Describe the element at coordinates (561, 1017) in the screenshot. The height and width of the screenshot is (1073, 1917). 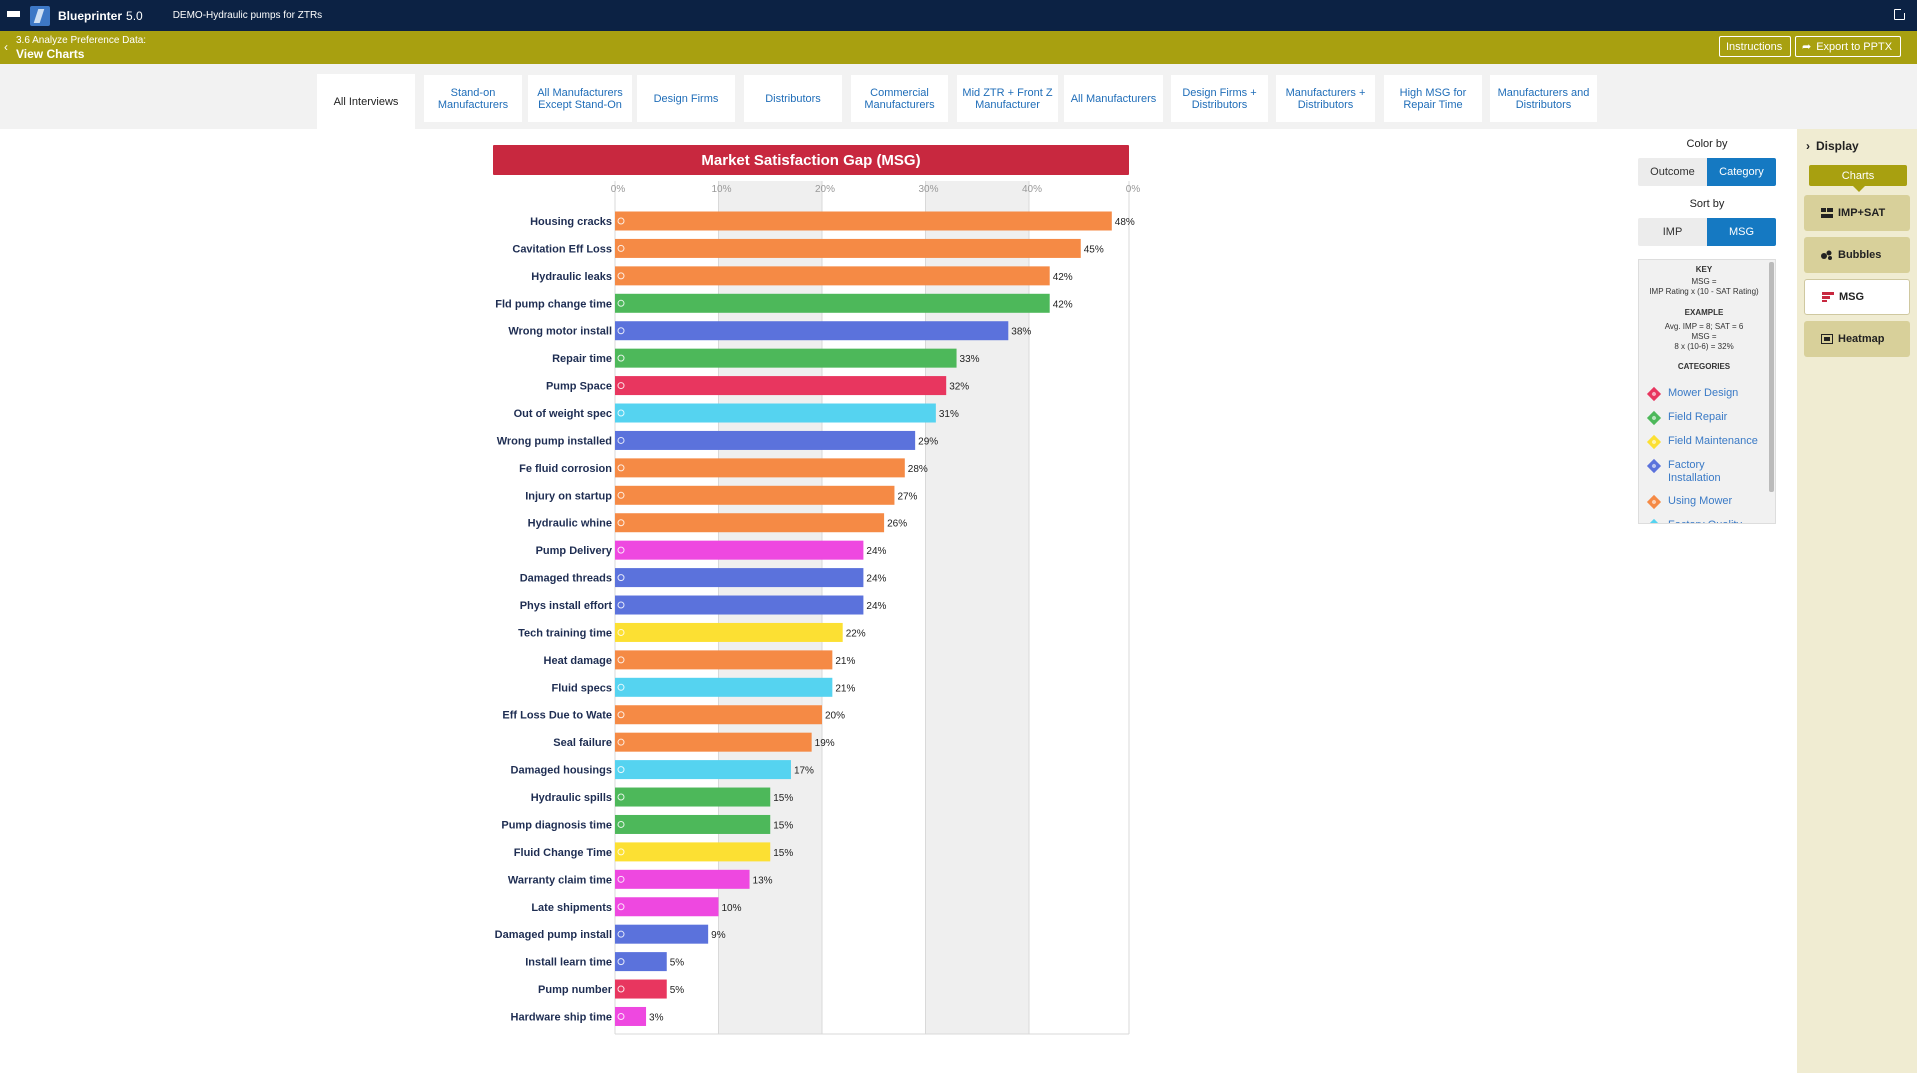
I see `category-label: Hardware ship time` at that location.